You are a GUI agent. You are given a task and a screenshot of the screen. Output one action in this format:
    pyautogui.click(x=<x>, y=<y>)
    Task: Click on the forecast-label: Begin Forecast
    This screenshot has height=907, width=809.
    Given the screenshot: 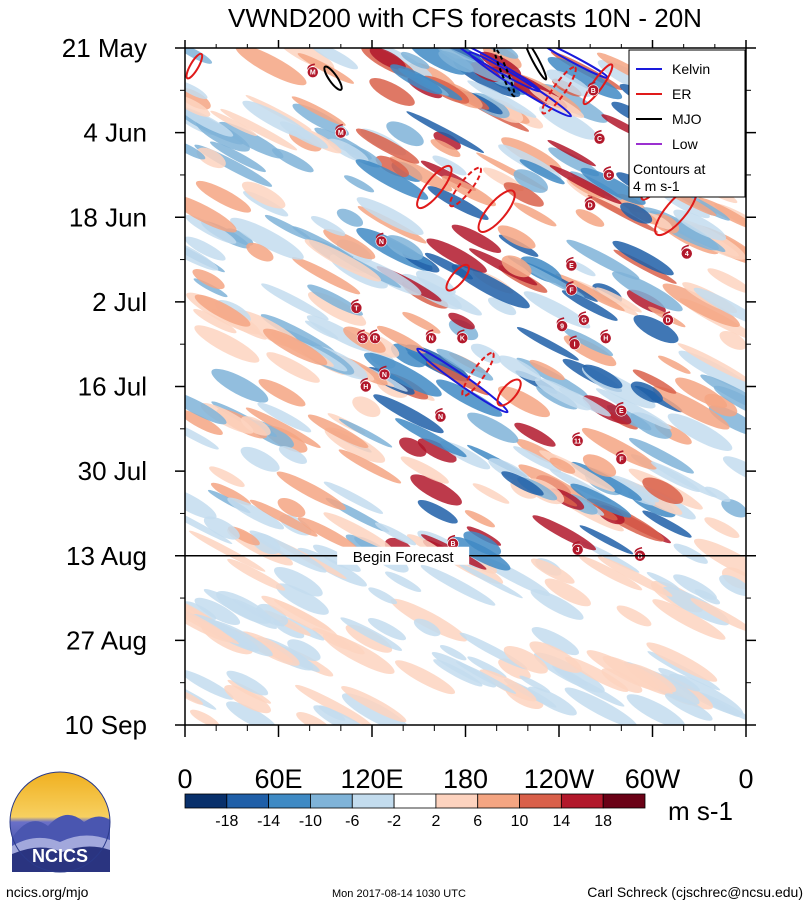 What is the action you would take?
    pyautogui.click(x=404, y=557)
    